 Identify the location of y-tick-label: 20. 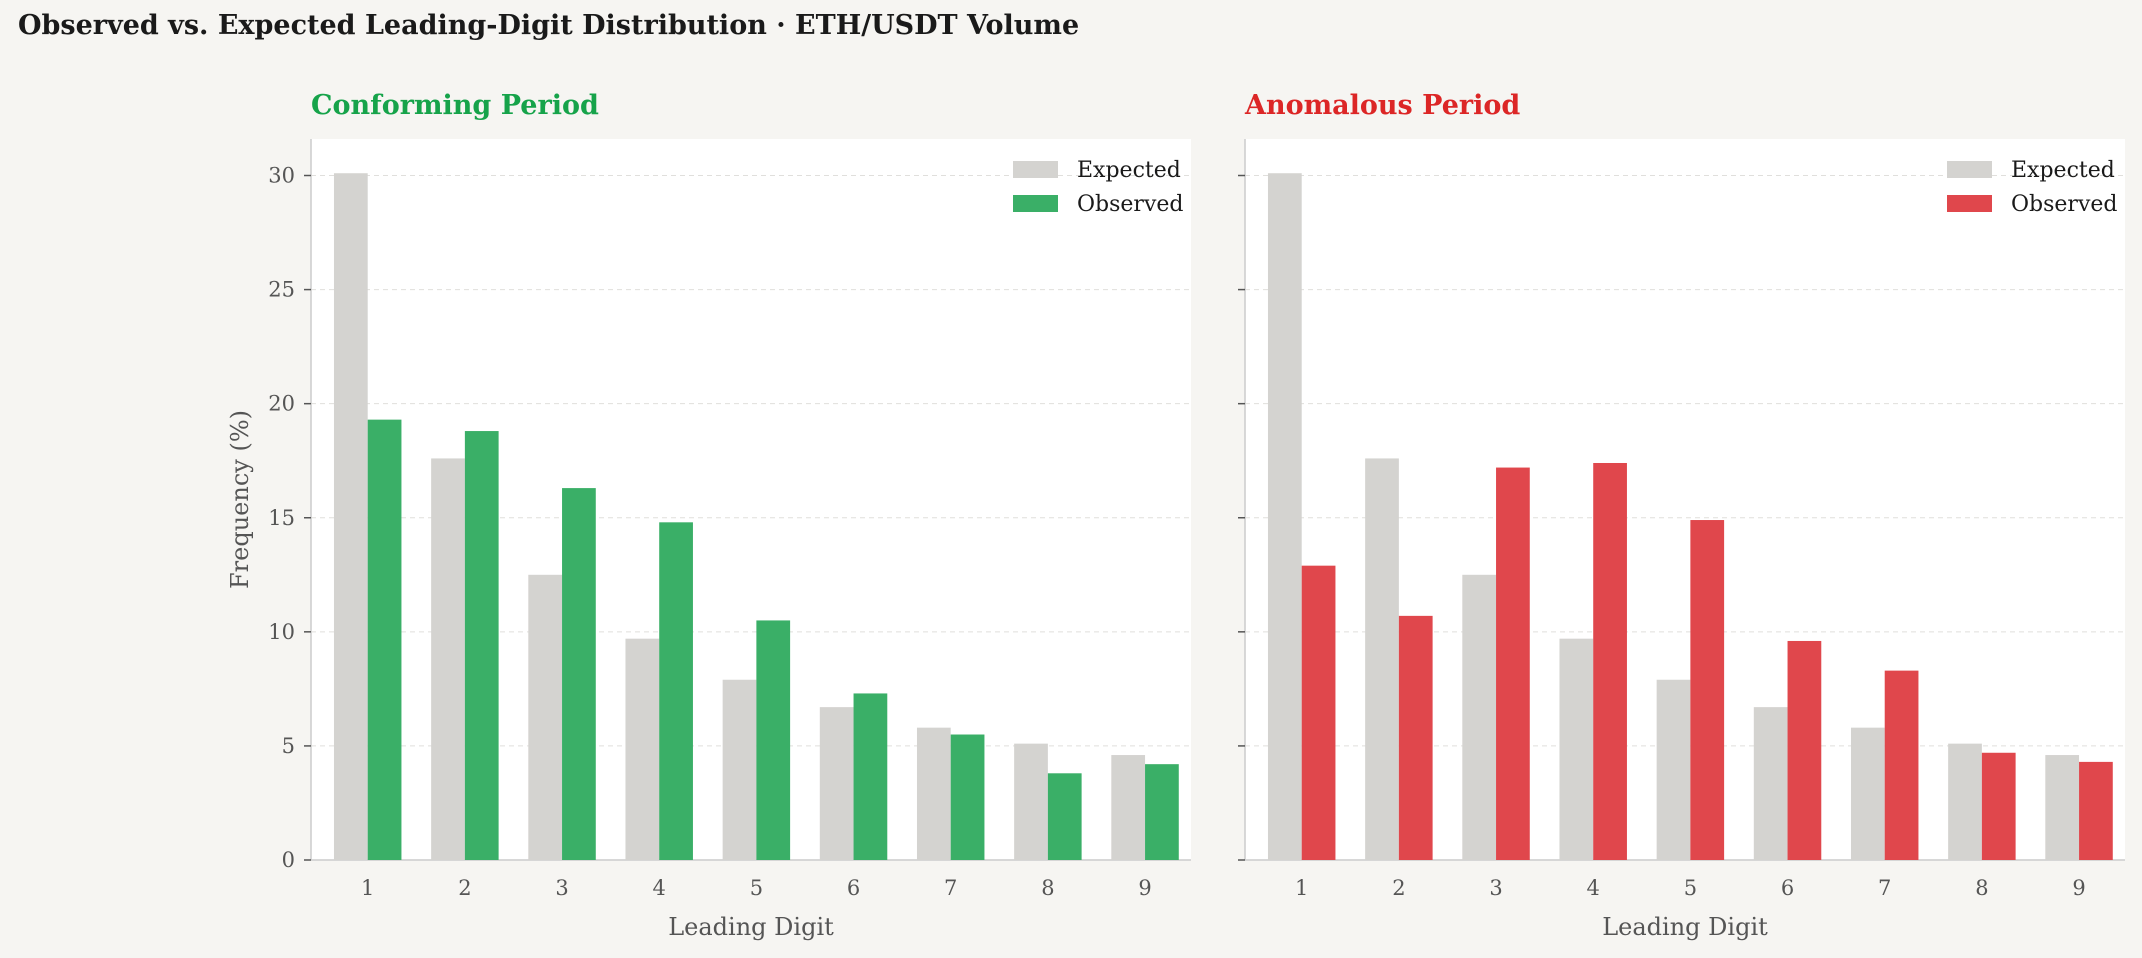
(281, 404).